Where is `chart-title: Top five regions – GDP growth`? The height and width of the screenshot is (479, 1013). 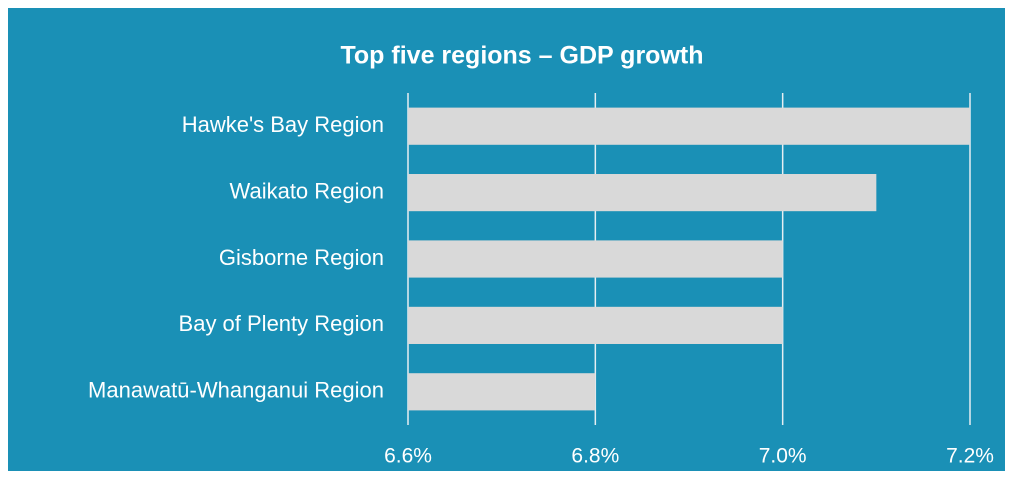
chart-title: Top five regions – GDP growth is located at coordinates (521, 56).